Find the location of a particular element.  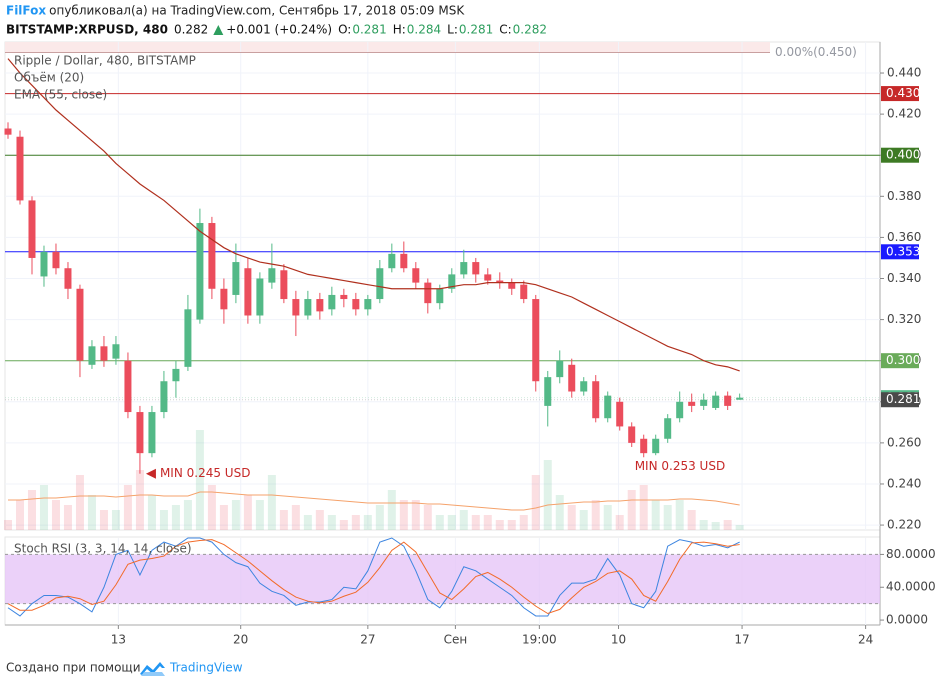

logo-mark is located at coordinates (152, 668).